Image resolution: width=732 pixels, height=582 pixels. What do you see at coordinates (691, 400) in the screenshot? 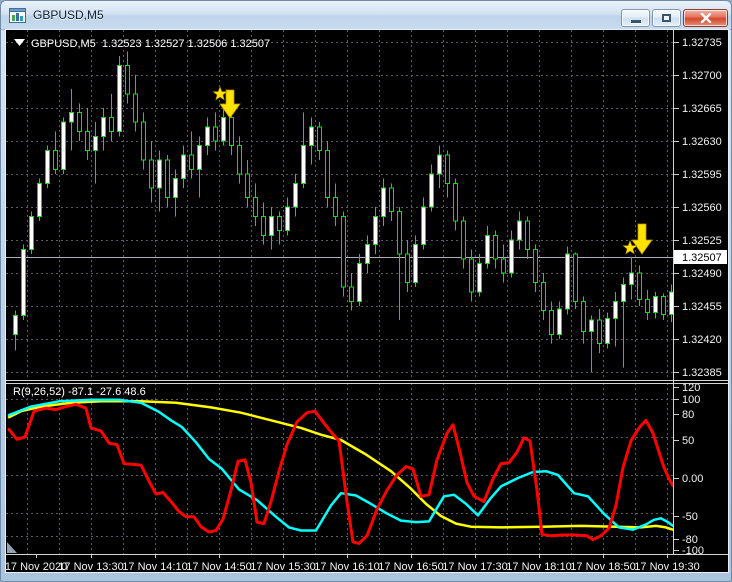
I see `oscillator-tick-label: 100` at bounding box center [691, 400].